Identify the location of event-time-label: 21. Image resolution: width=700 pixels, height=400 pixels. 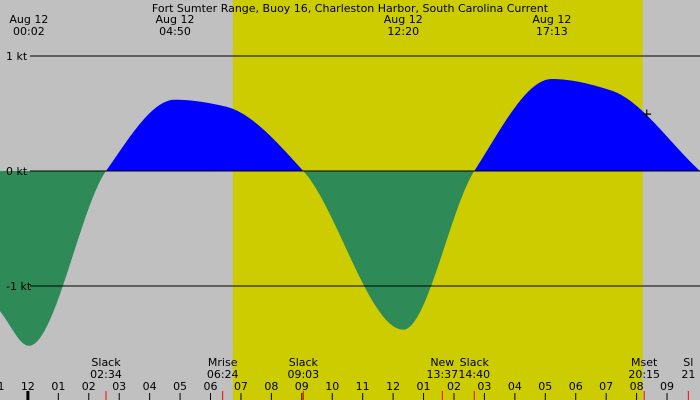
(688, 374).